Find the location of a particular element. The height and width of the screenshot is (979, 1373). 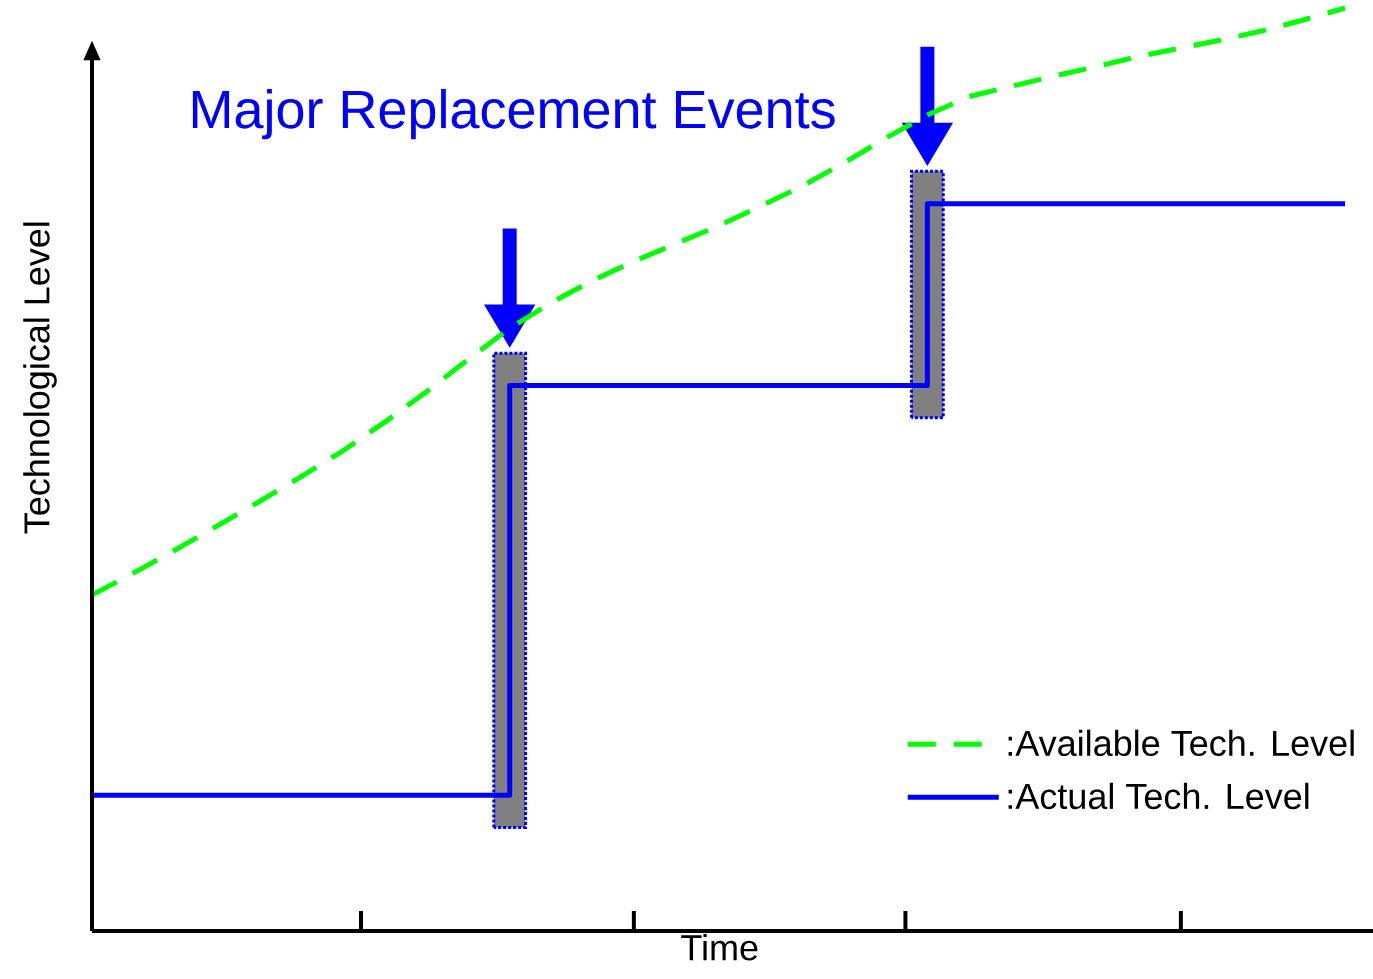

legend-label: :Available Tech. Level is located at coordinates (1181, 743).